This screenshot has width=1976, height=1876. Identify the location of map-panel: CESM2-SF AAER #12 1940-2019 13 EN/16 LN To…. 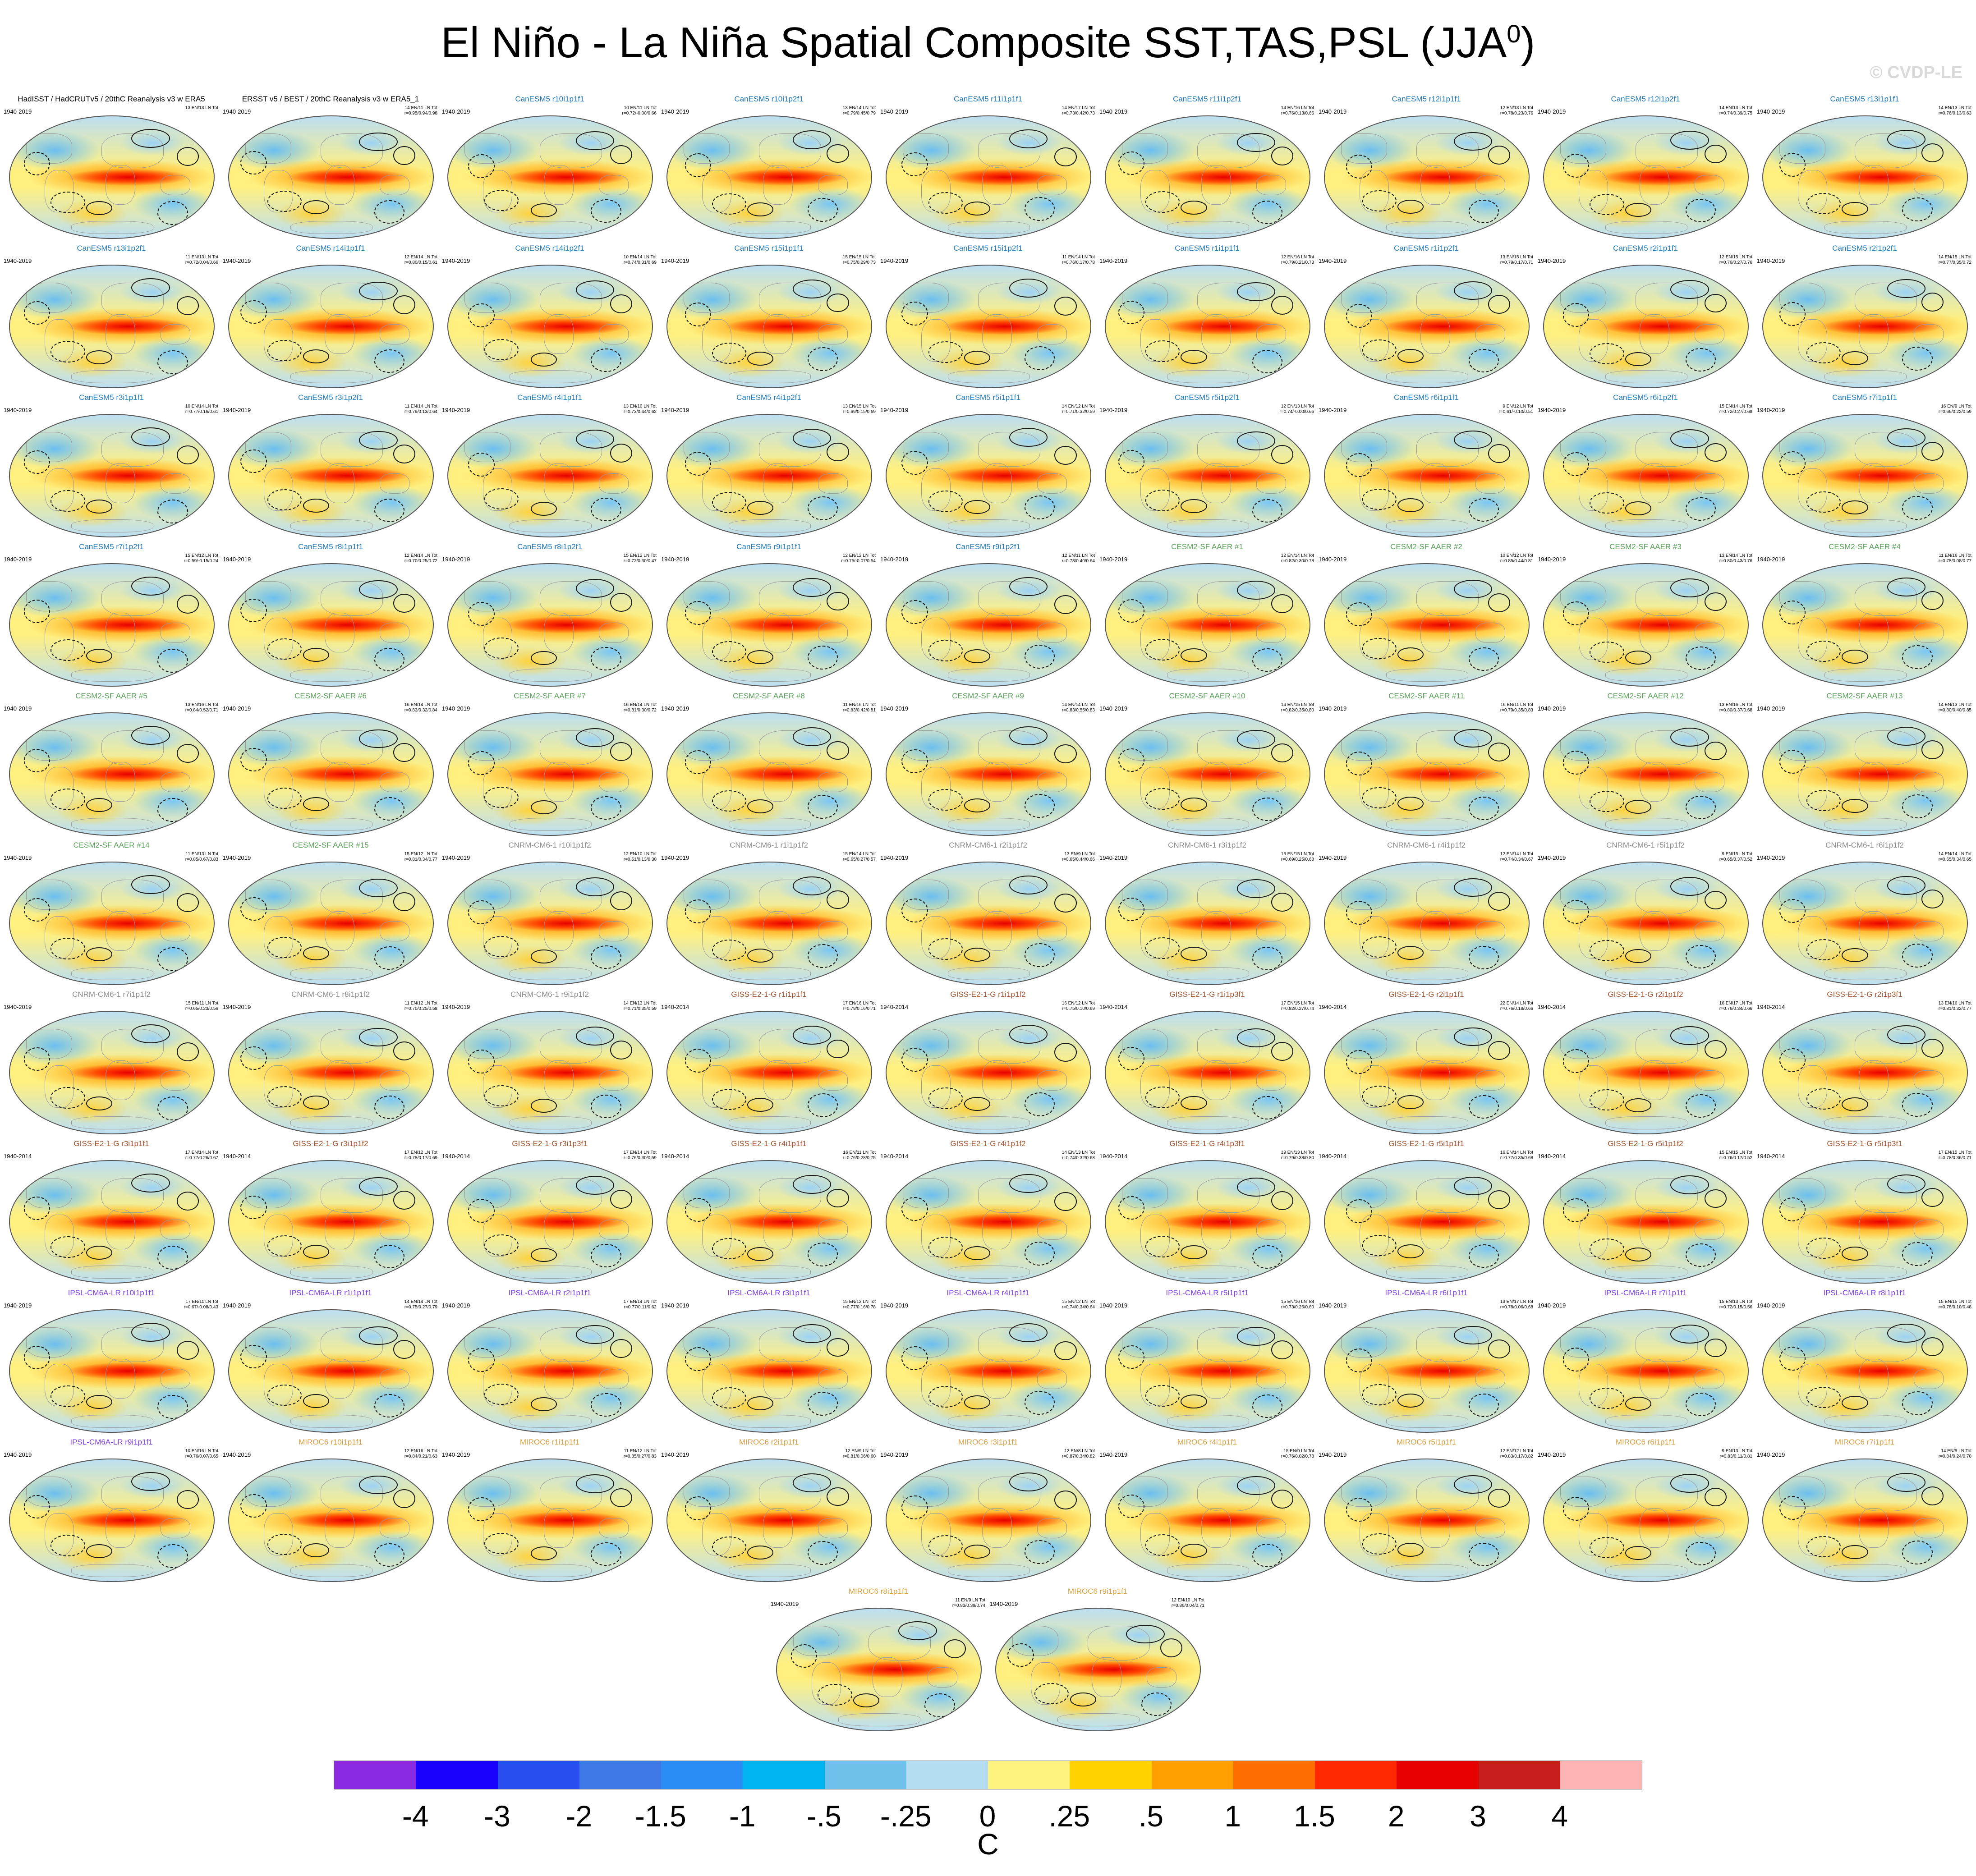
(1645, 766).